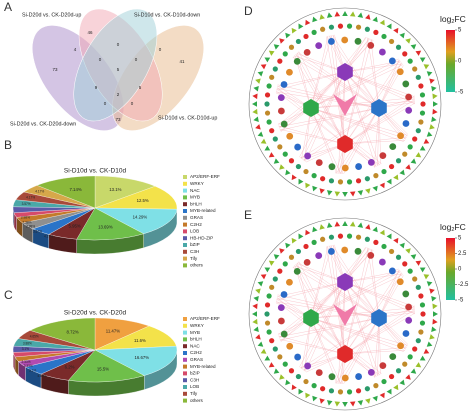 The image size is (474, 417). Describe the element at coordinates (196, 400) in the screenshot. I see `legend-label: others` at that location.